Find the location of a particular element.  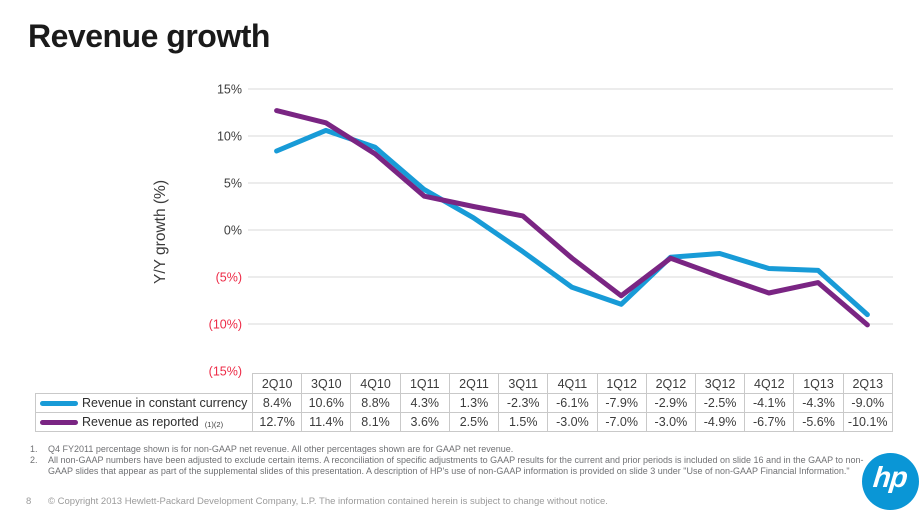

hp-logo: hp is located at coordinates (890, 481).